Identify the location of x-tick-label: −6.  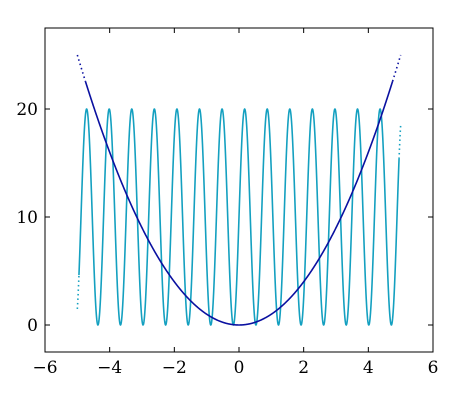
(44, 368).